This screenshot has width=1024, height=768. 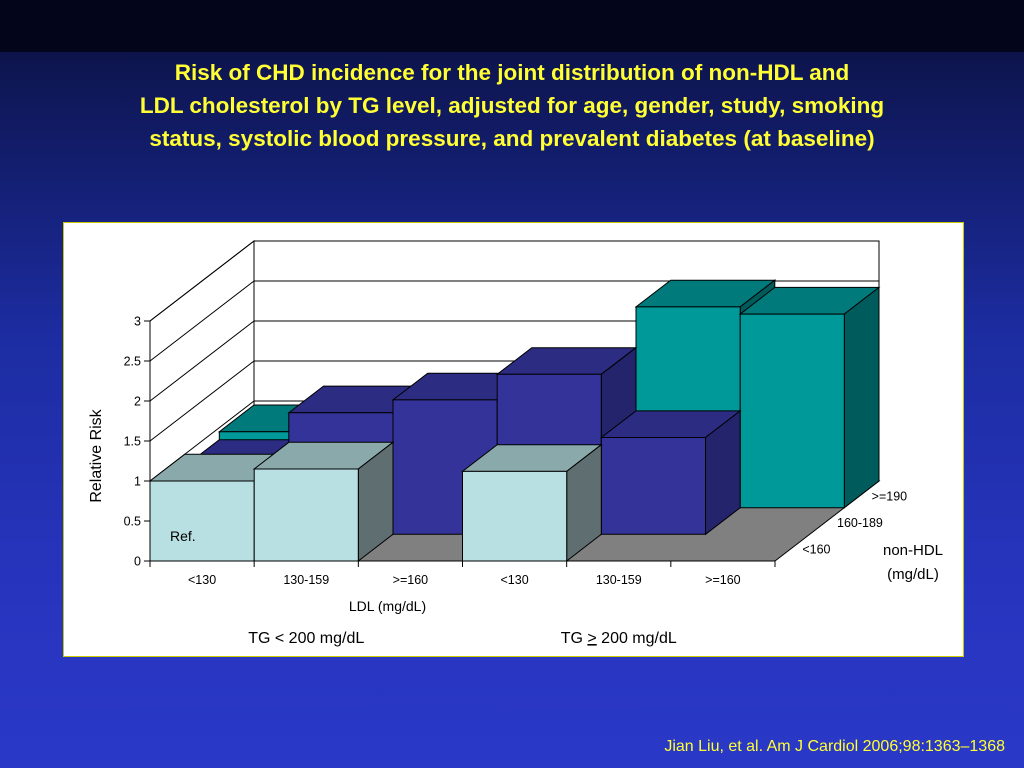 What do you see at coordinates (860, 523) in the screenshot?
I see `depth-tick-label: 160-189` at bounding box center [860, 523].